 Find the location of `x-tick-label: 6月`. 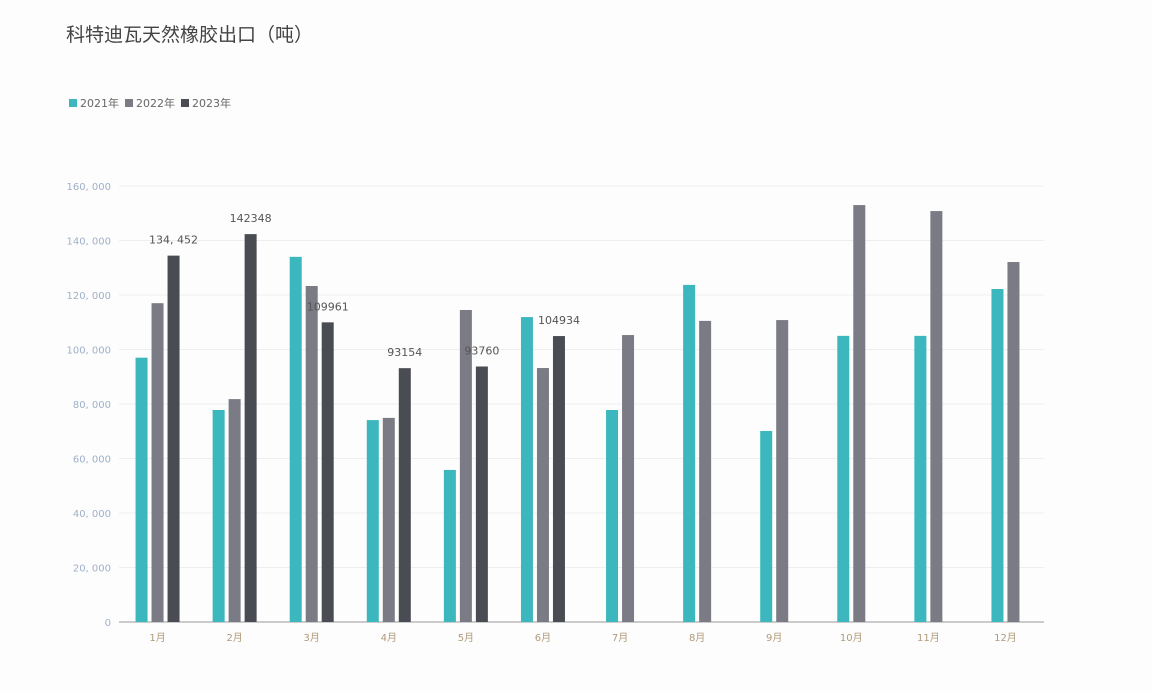

x-tick-label: 6月 is located at coordinates (543, 638).